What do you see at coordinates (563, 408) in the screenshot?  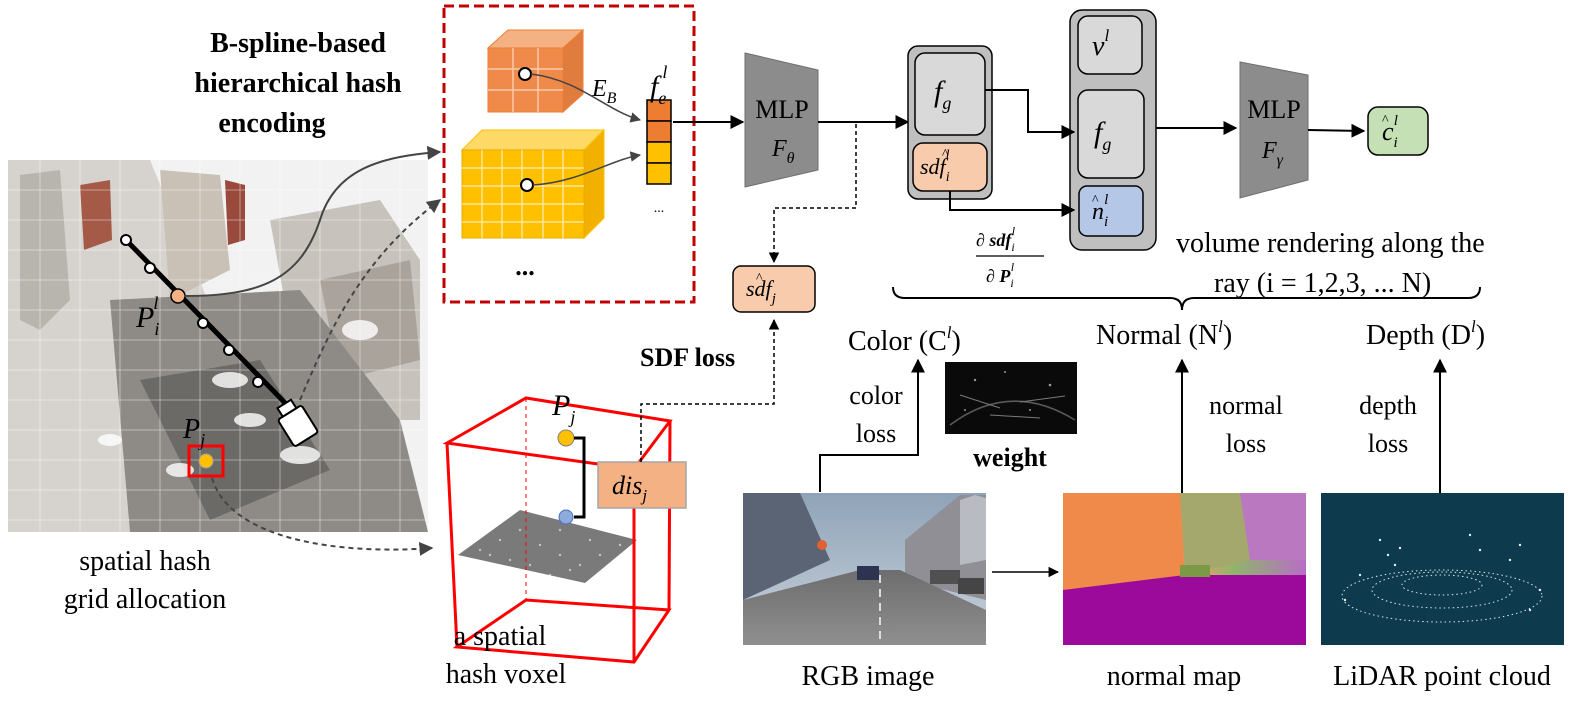 I see `point-pj-label-voxel: Pj` at bounding box center [563, 408].